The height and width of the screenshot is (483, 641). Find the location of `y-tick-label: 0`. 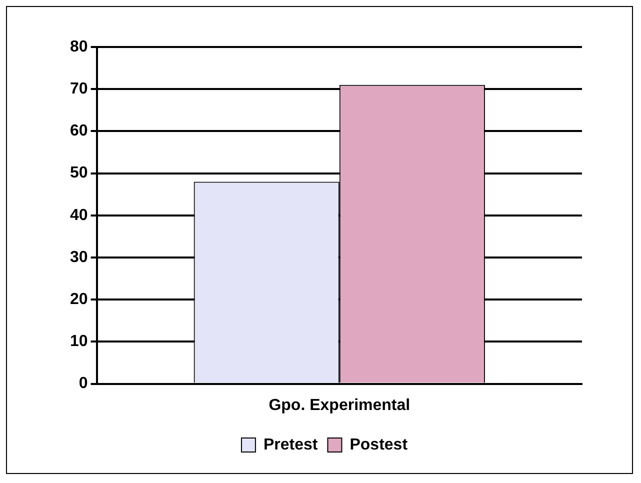

y-tick-label: 0 is located at coordinates (83, 383).